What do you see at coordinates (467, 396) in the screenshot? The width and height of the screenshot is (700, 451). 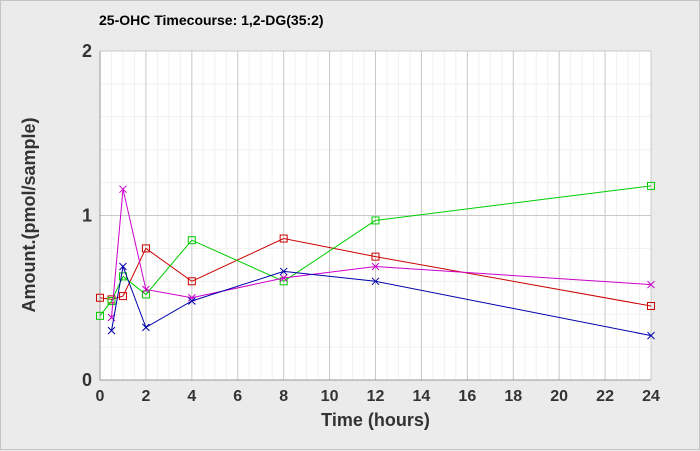 I see `x-tick-label: 16` at bounding box center [467, 396].